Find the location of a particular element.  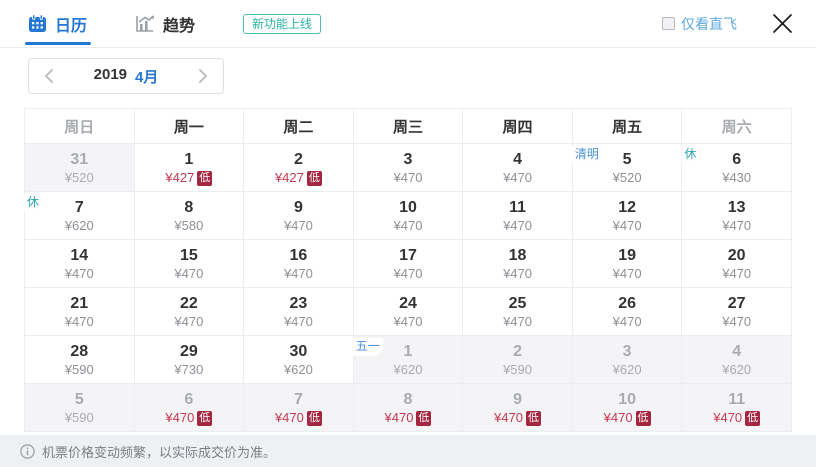

weekday-header: 周三 is located at coordinates (408, 126).